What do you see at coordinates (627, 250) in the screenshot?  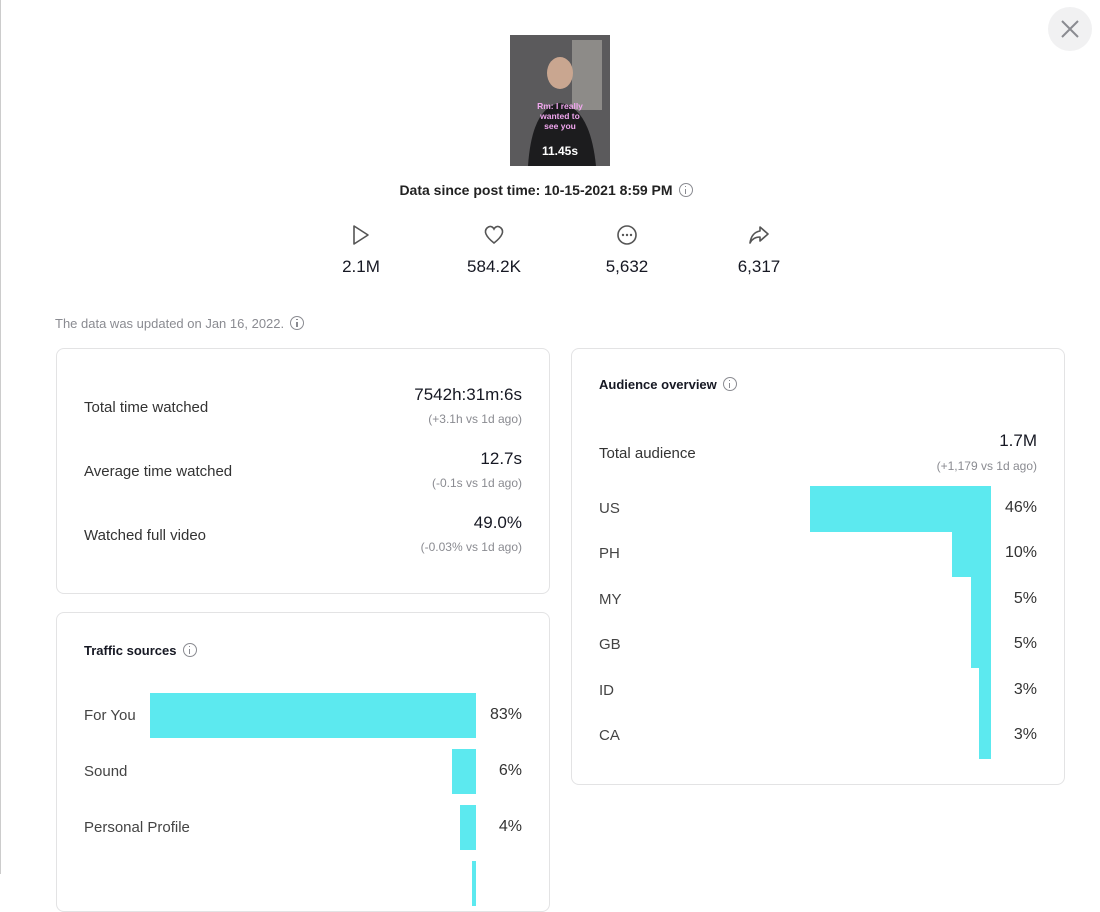 I see `stat: 5,632` at bounding box center [627, 250].